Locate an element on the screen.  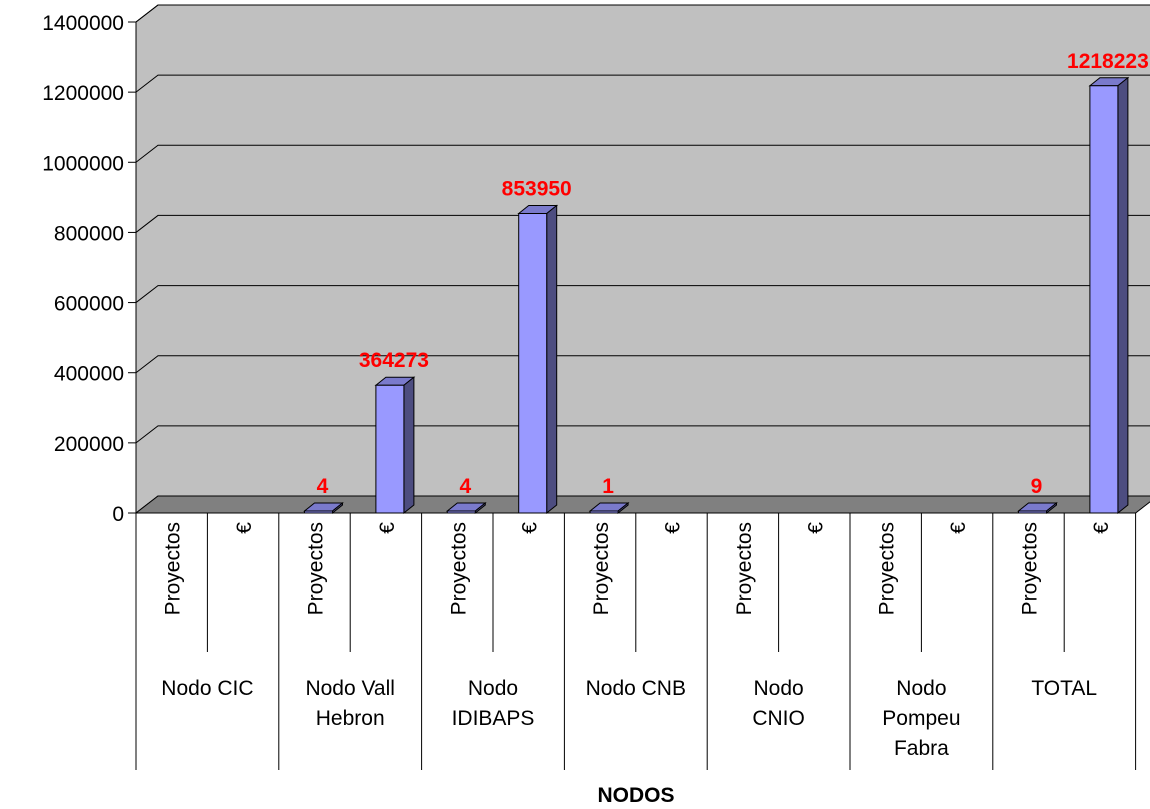
y-tick-label: 400000 is located at coordinates (89, 374).